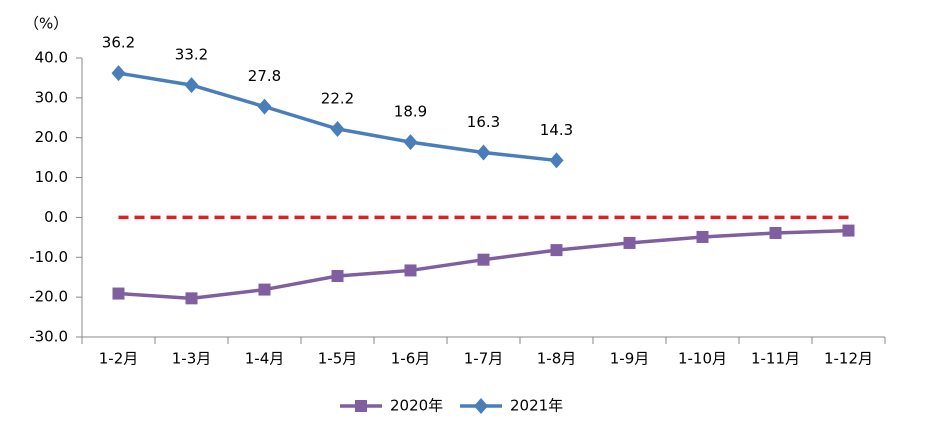 The image size is (925, 436). What do you see at coordinates (775, 359) in the screenshot?
I see `x-tick-label: 1-11月` at bounding box center [775, 359].